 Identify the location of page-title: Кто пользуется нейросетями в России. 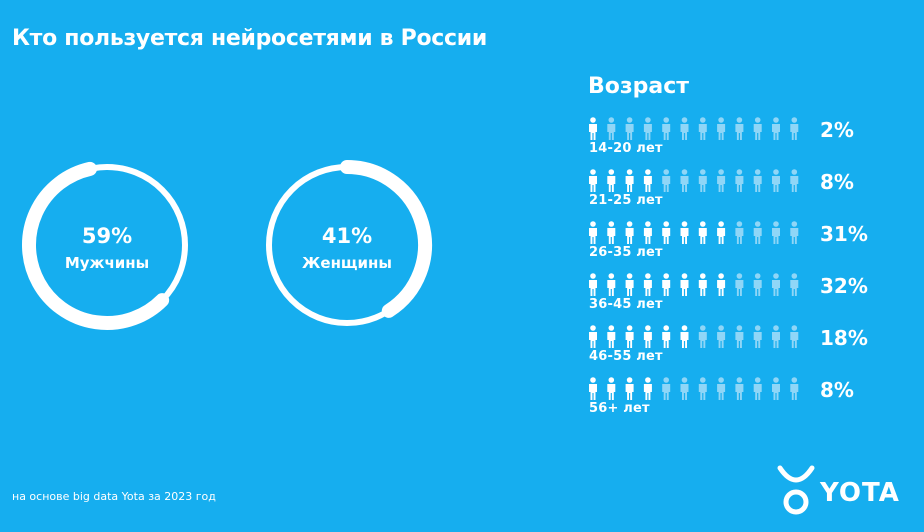
(249, 38).